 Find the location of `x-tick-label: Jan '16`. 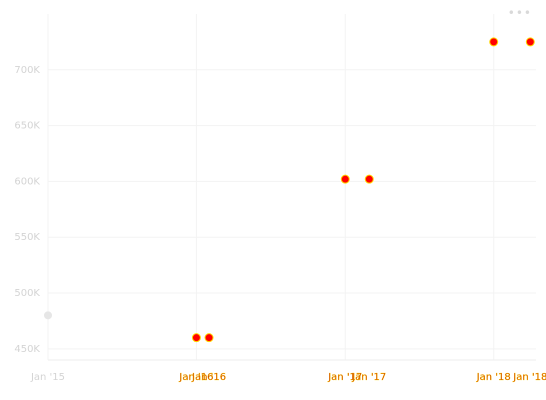

x-tick-label: Jan '16 is located at coordinates (195, 377).